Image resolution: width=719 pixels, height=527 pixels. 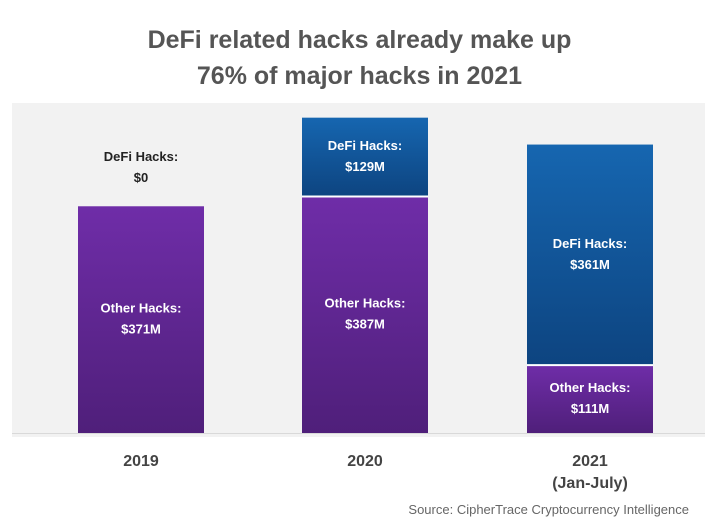 I want to click on data-label-defi-2019-line-1: DeFi Hacks:, so click(x=141, y=156).